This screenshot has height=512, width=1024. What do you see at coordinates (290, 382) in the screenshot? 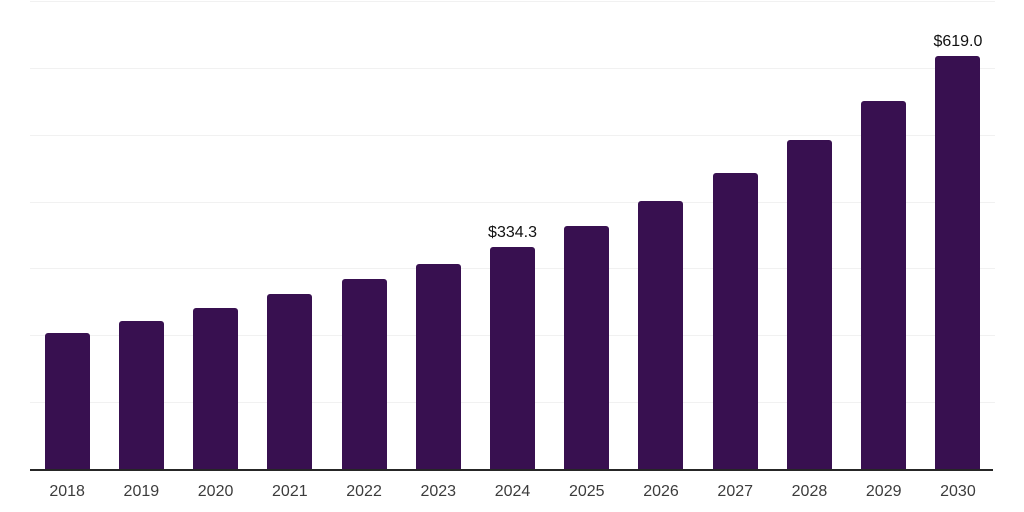
I see `bar-2021` at bounding box center [290, 382].